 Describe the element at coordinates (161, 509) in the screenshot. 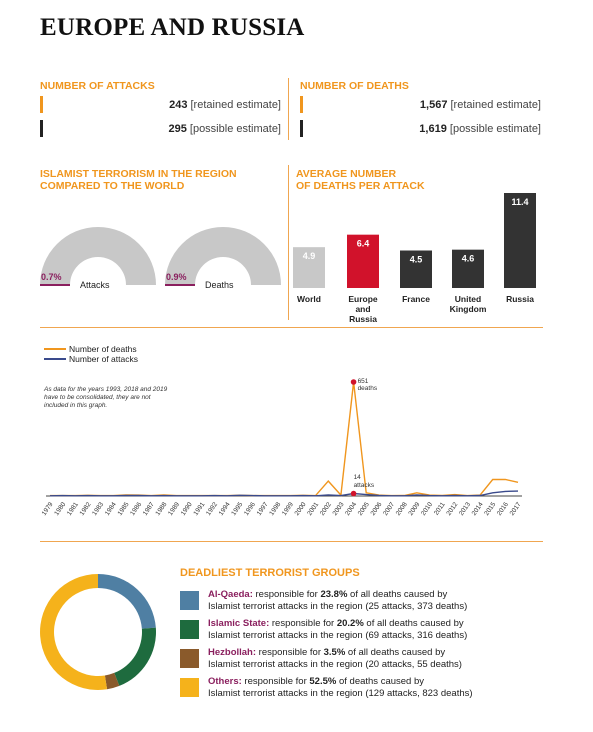

I see `x-tick-label: 1988` at that location.